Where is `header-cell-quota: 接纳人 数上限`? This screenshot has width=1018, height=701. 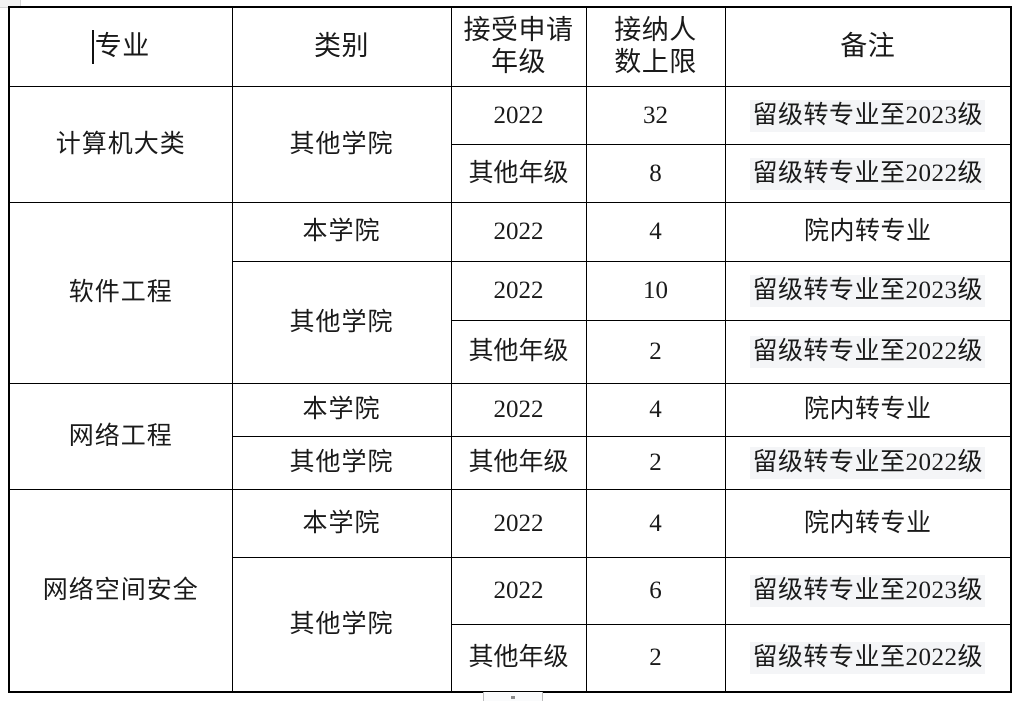 header-cell-quota: 接纳人 数上限 is located at coordinates (655, 46).